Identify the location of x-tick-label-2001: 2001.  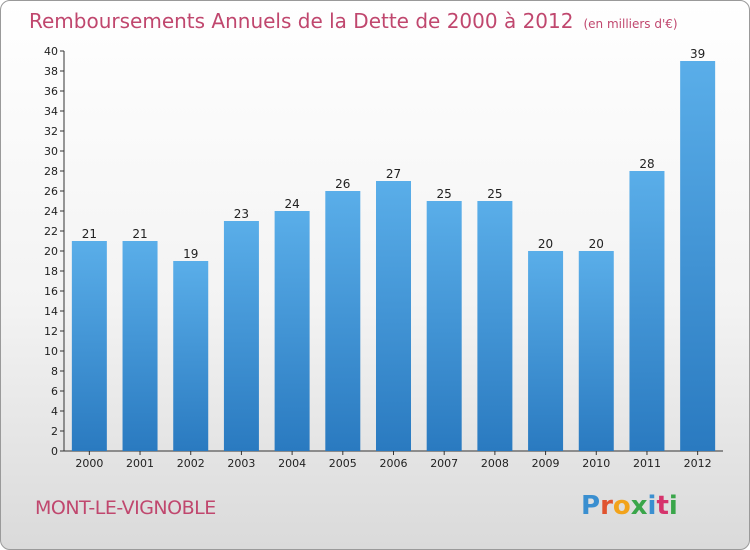
(140, 463).